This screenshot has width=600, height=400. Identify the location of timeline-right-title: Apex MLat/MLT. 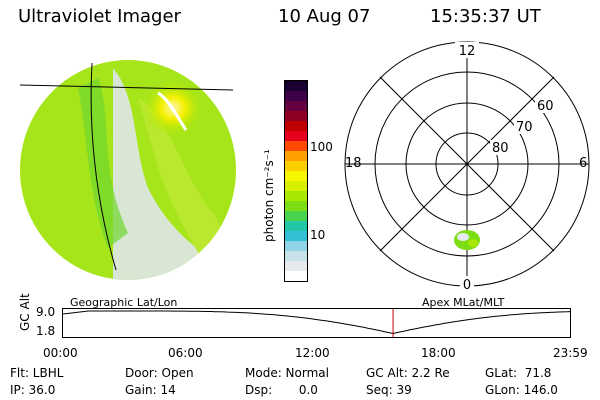
(463, 302).